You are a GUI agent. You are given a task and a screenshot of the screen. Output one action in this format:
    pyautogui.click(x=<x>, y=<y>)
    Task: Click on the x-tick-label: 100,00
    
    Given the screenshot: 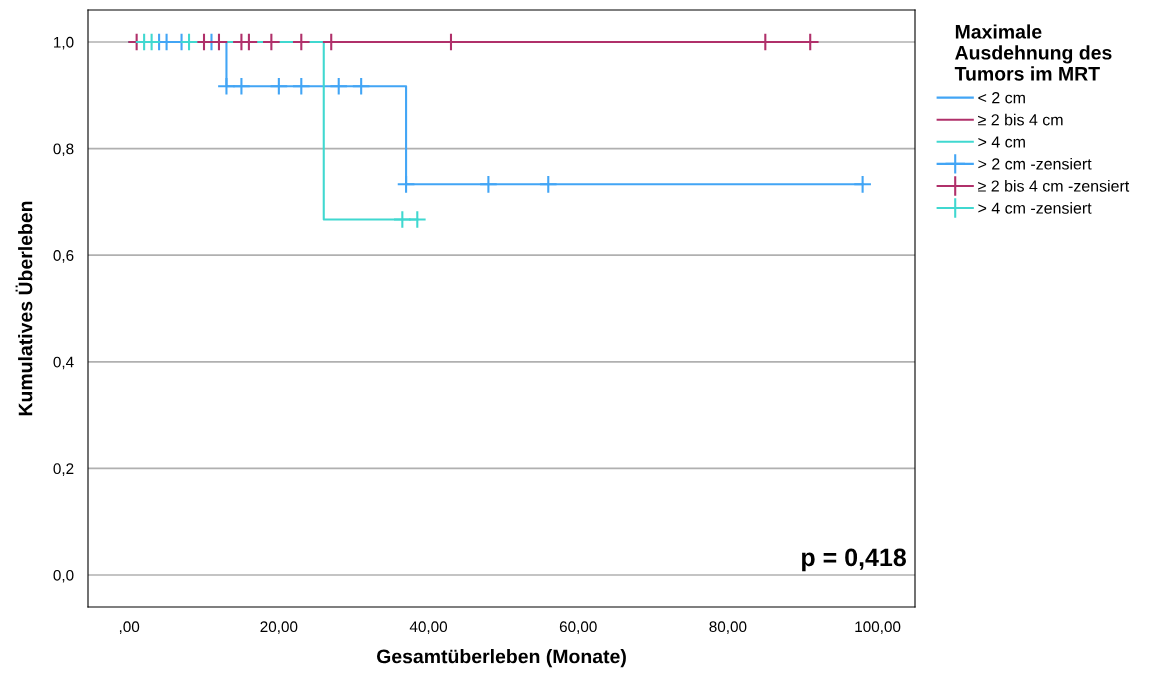 What is the action you would take?
    pyautogui.click(x=878, y=627)
    